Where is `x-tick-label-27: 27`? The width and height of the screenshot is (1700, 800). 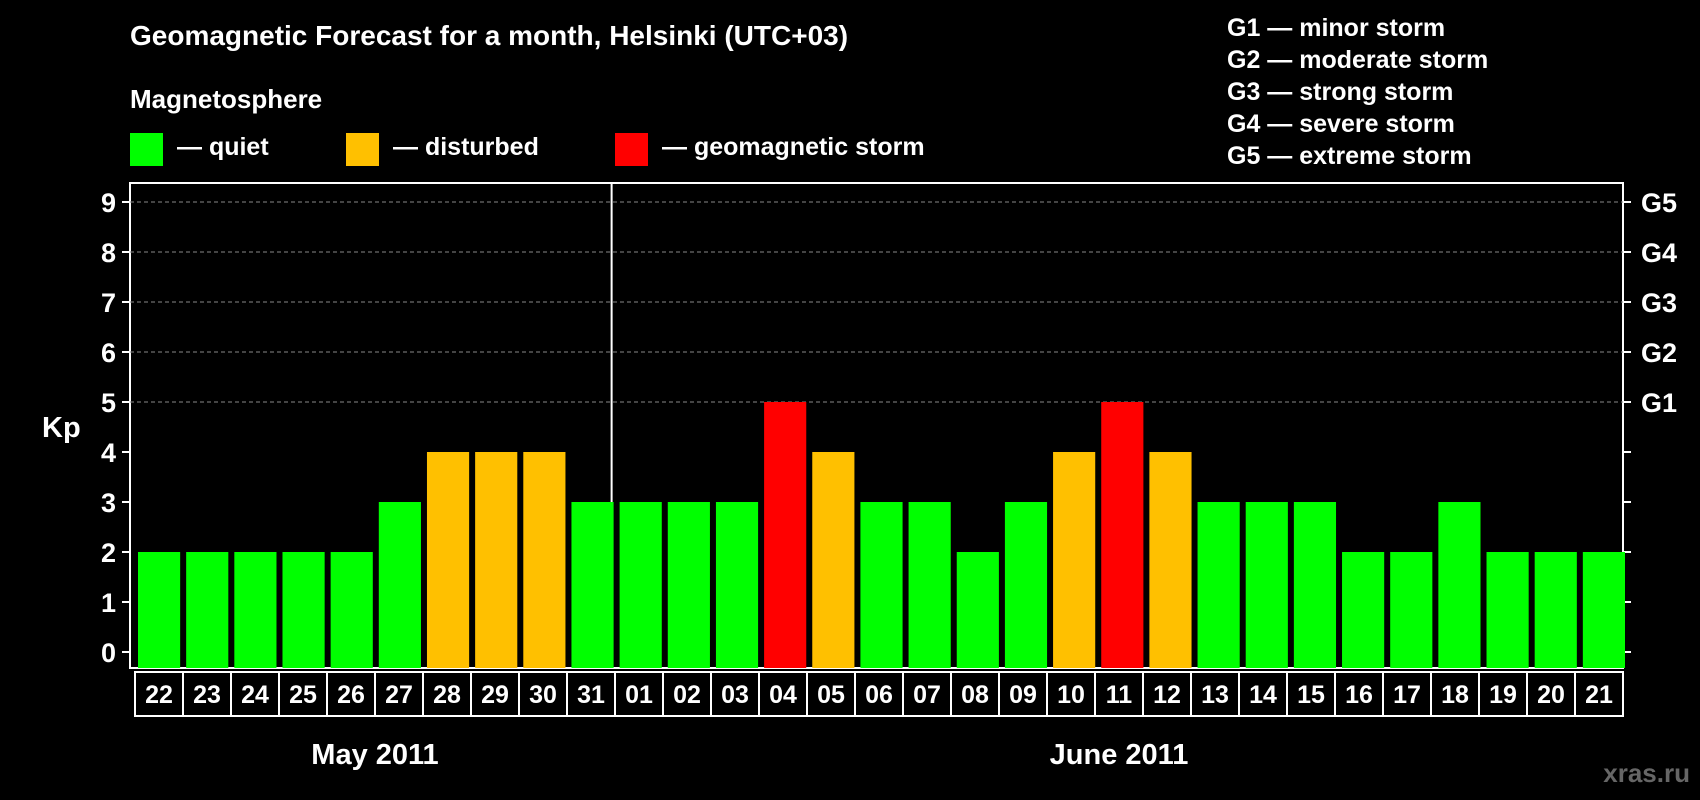
x-tick-label-27: 27 is located at coordinates (399, 695).